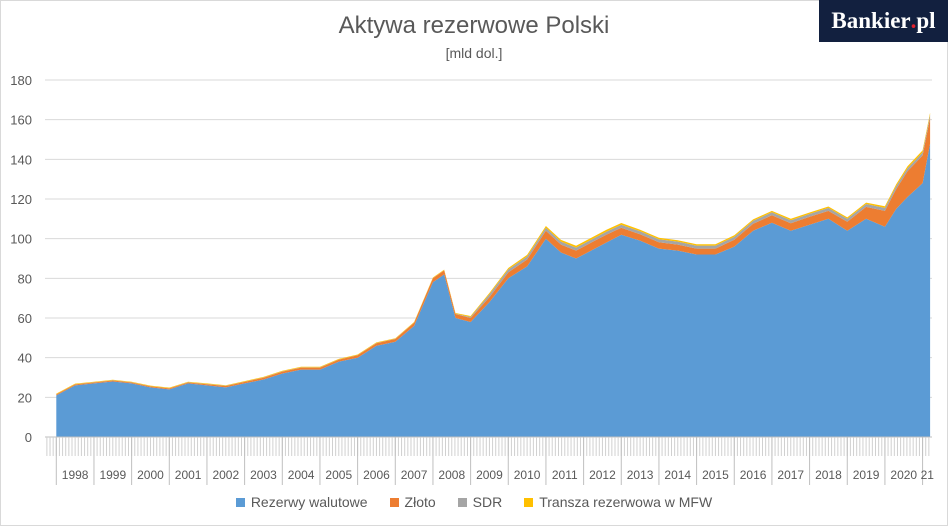 The image size is (948, 526). I want to click on x-tick-label-2015: 2015, so click(715, 475).